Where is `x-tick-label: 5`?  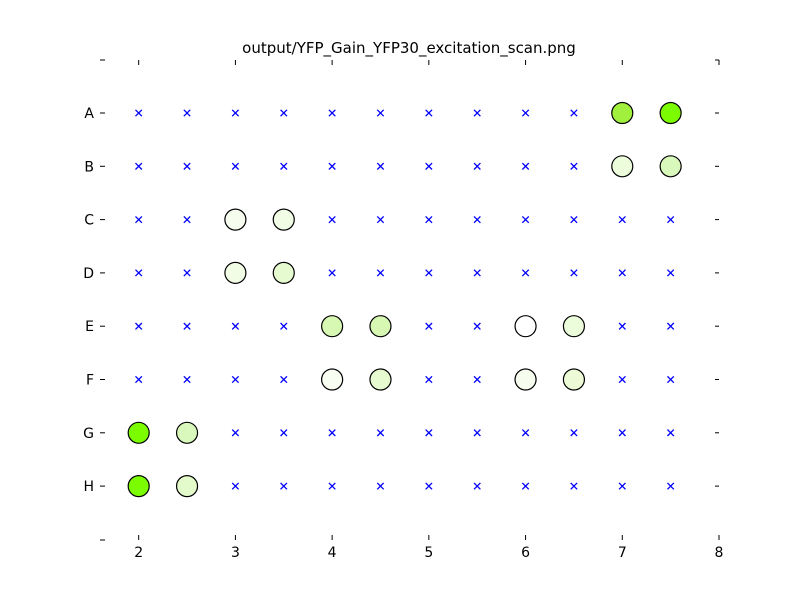
x-tick-label: 5 is located at coordinates (428, 553).